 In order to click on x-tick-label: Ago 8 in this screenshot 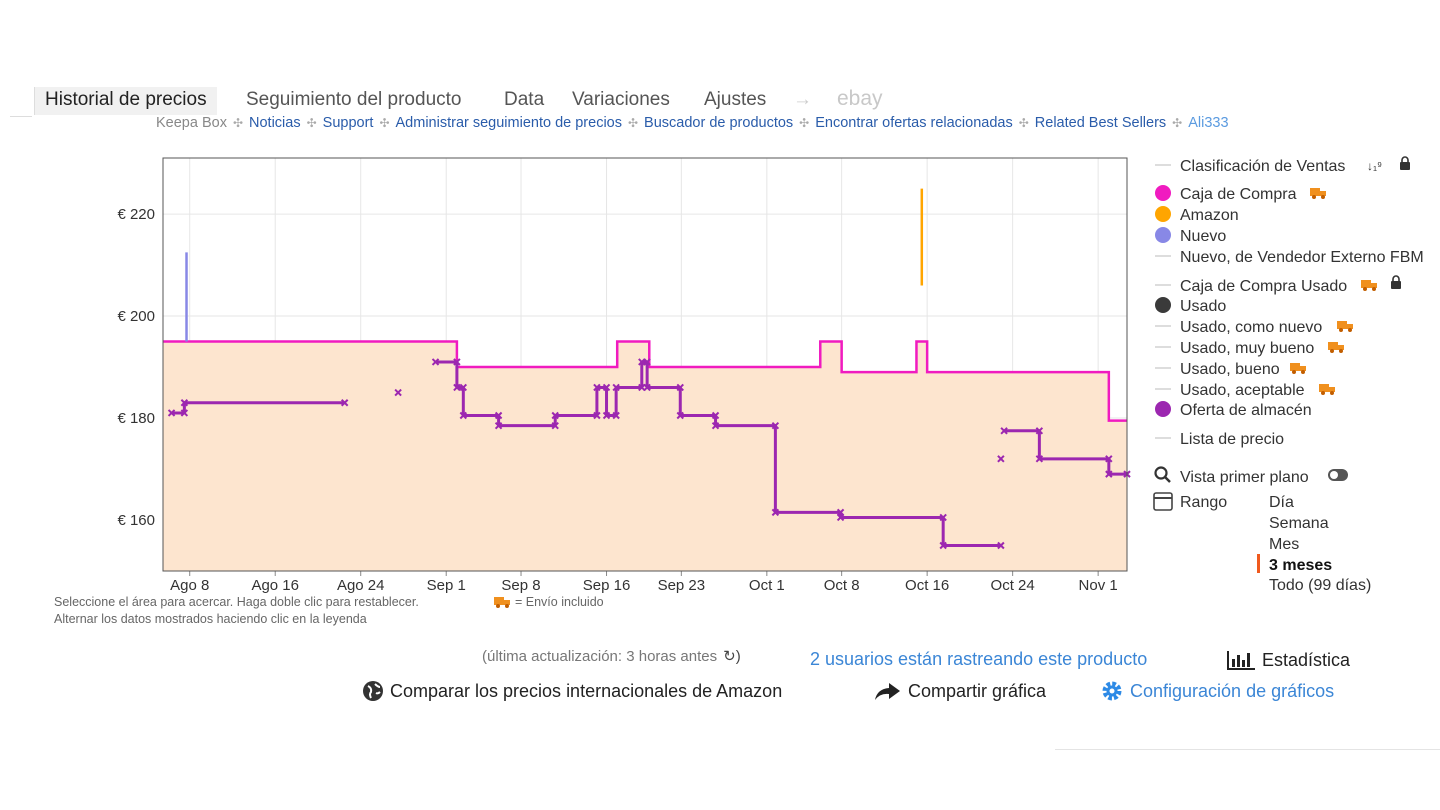, I will do `click(189, 585)`.